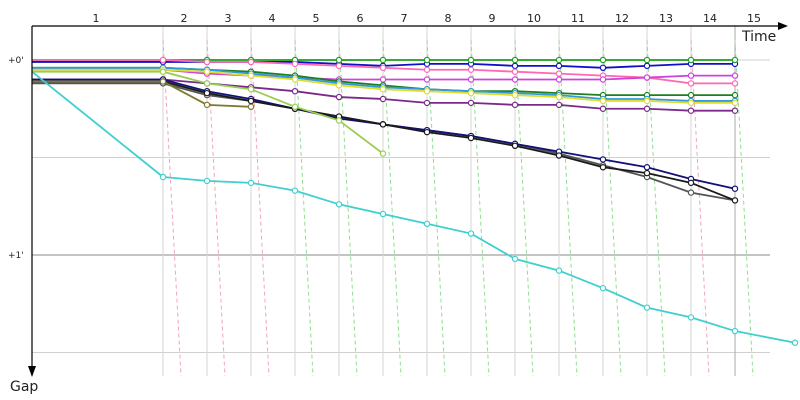 This screenshot has height=400, width=800. I want to click on lap-label-14: 14, so click(710, 18).